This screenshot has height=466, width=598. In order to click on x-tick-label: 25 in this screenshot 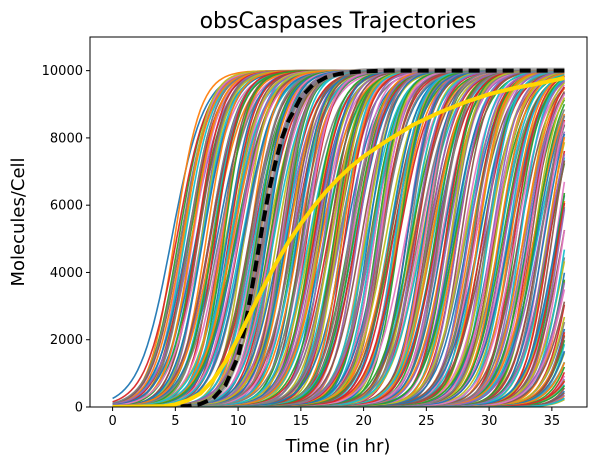, I will do `click(426, 421)`.